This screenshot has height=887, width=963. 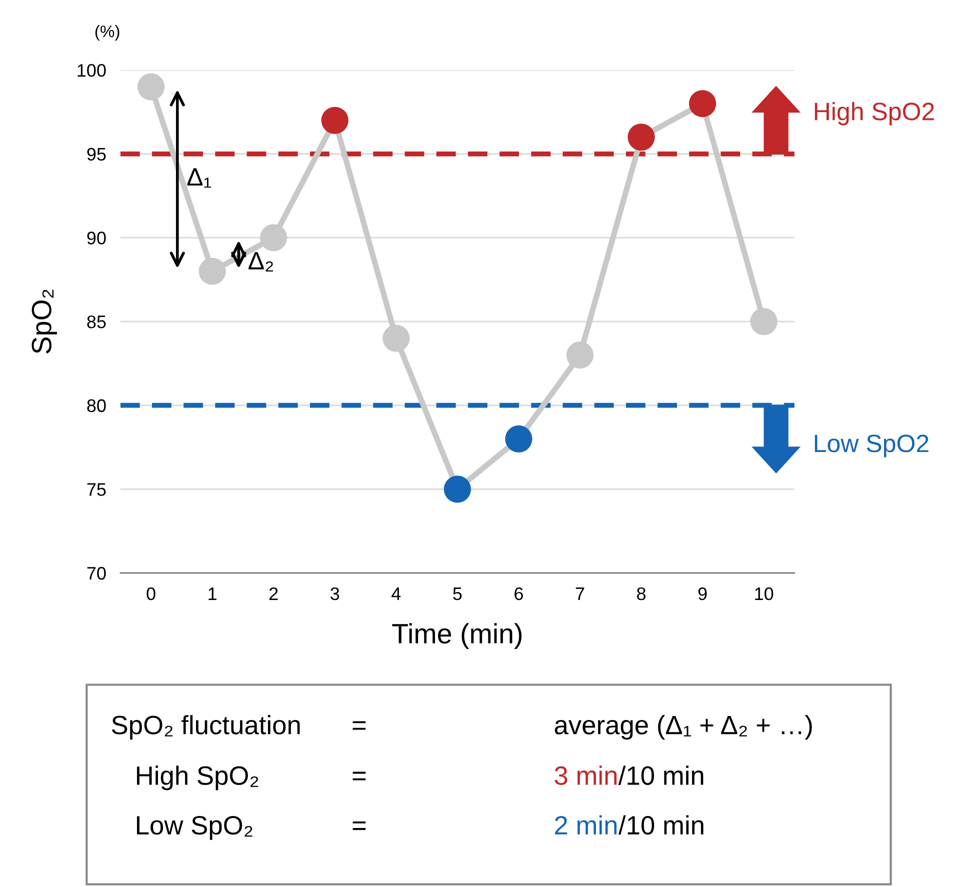 I want to click on y-axis-title: SpO₂, so click(x=44, y=322).